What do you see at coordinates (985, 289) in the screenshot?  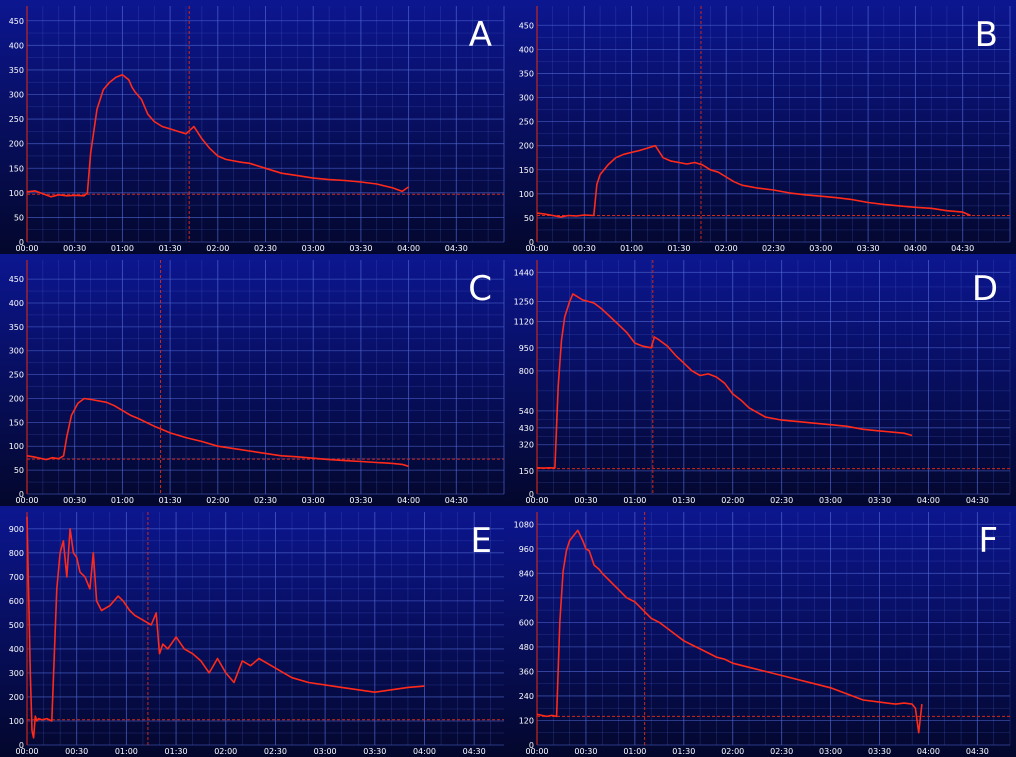 I see `panel-letter: D` at bounding box center [985, 289].